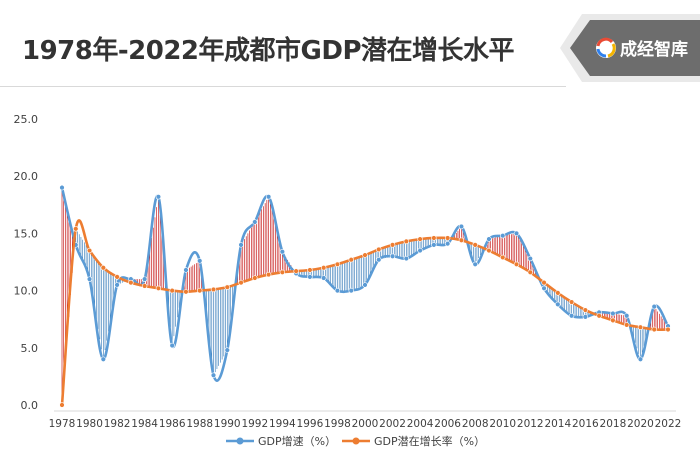 The height and width of the screenshot is (468, 700). Describe the element at coordinates (502, 424) in the screenshot. I see `x-tick-label: 2010` at that location.